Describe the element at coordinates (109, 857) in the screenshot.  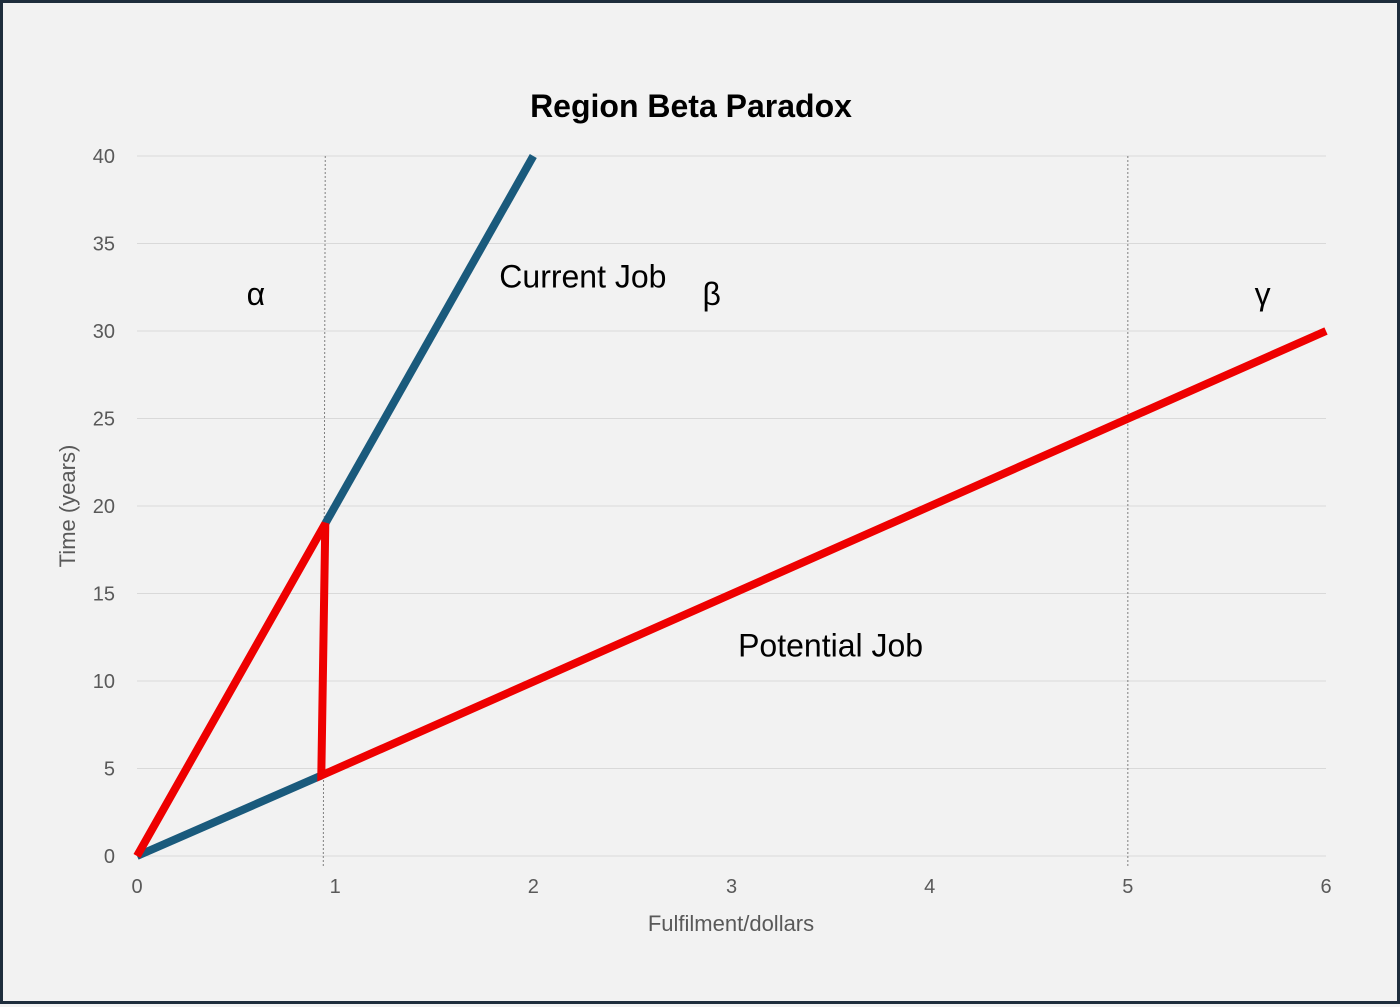
I see `y-tick-label: 0` at that location.